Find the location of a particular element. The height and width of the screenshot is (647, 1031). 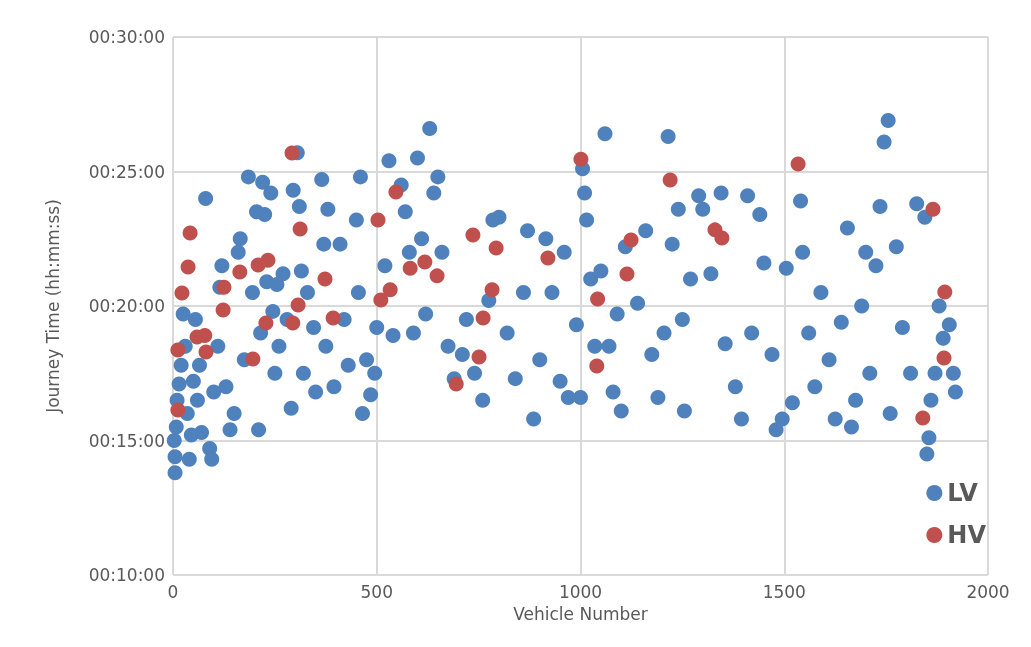

y-tick-label: 00:30:00 is located at coordinates (126, 37).